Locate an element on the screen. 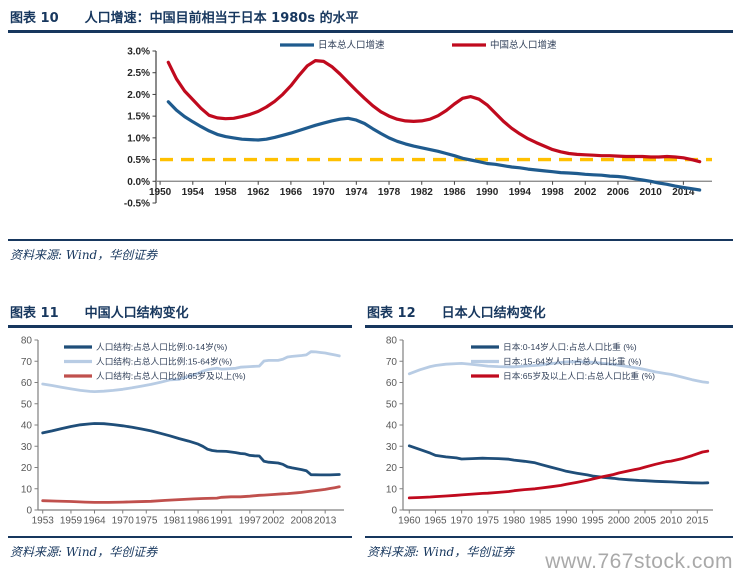  x-tick-label: 1966 is located at coordinates (291, 192).